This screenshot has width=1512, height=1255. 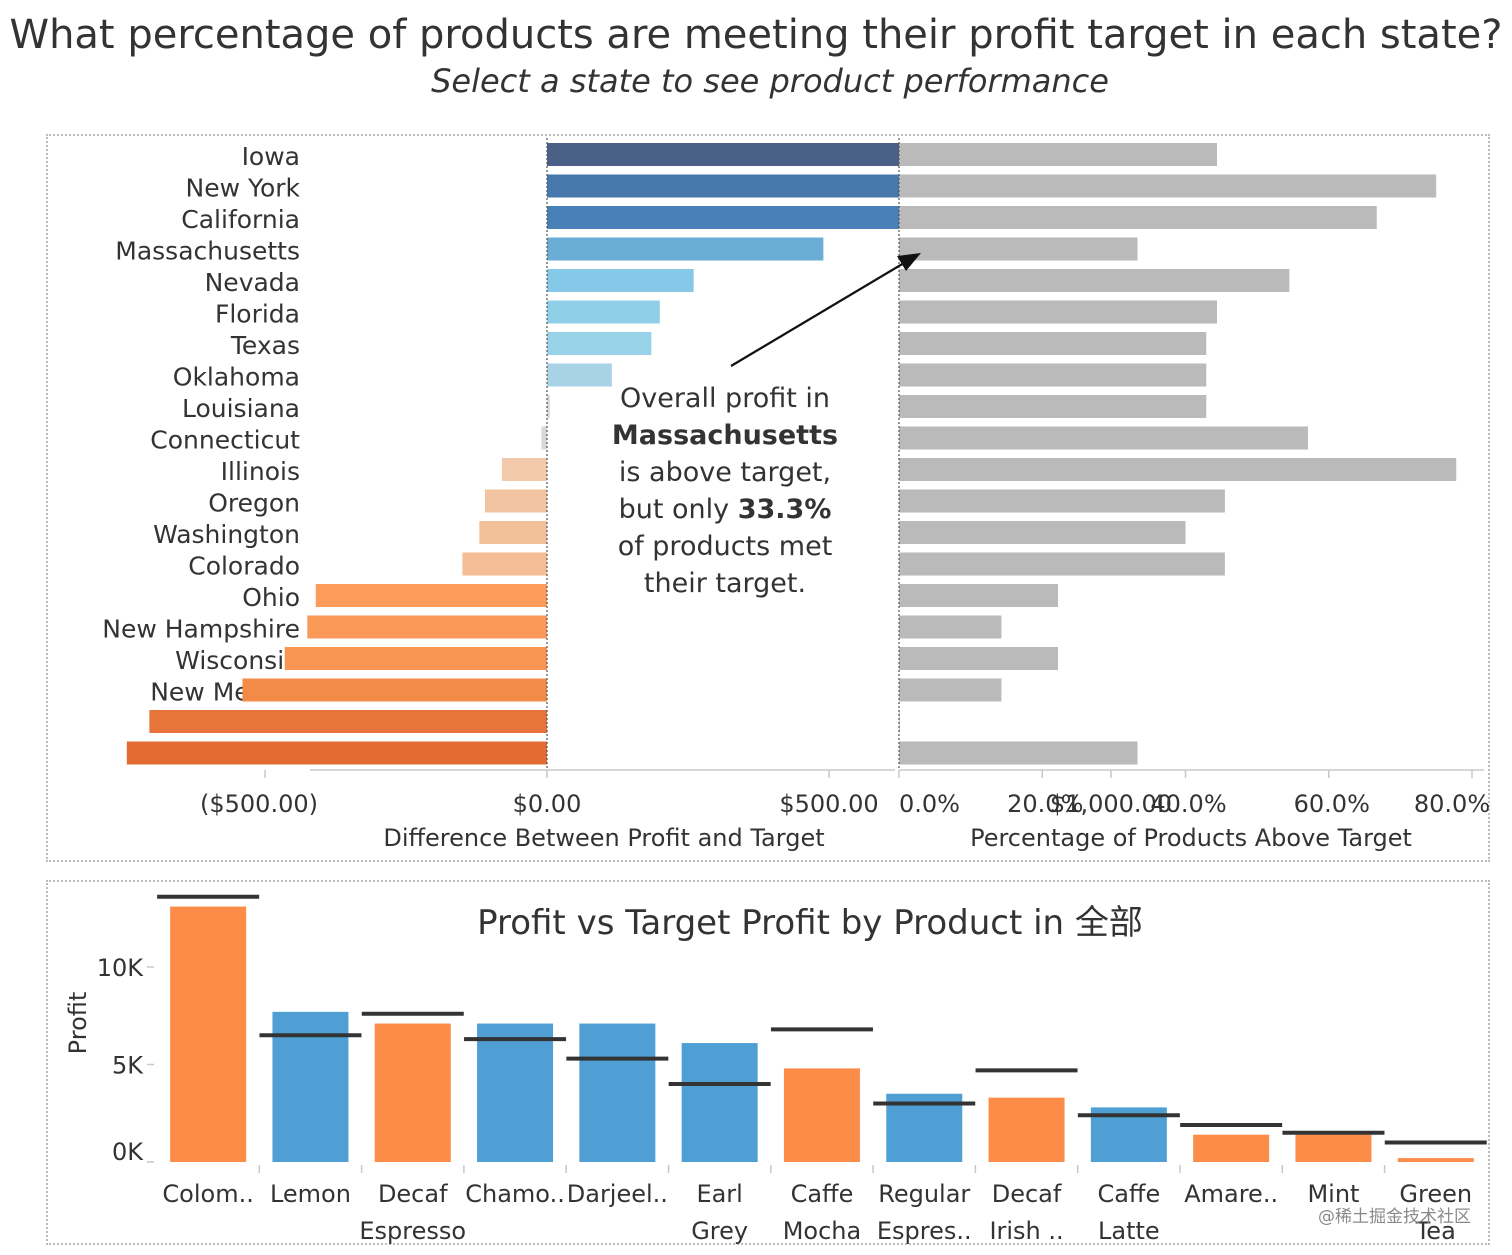 What do you see at coordinates (241, 408) in the screenshot?
I see `state-label: Louisiana` at bounding box center [241, 408].